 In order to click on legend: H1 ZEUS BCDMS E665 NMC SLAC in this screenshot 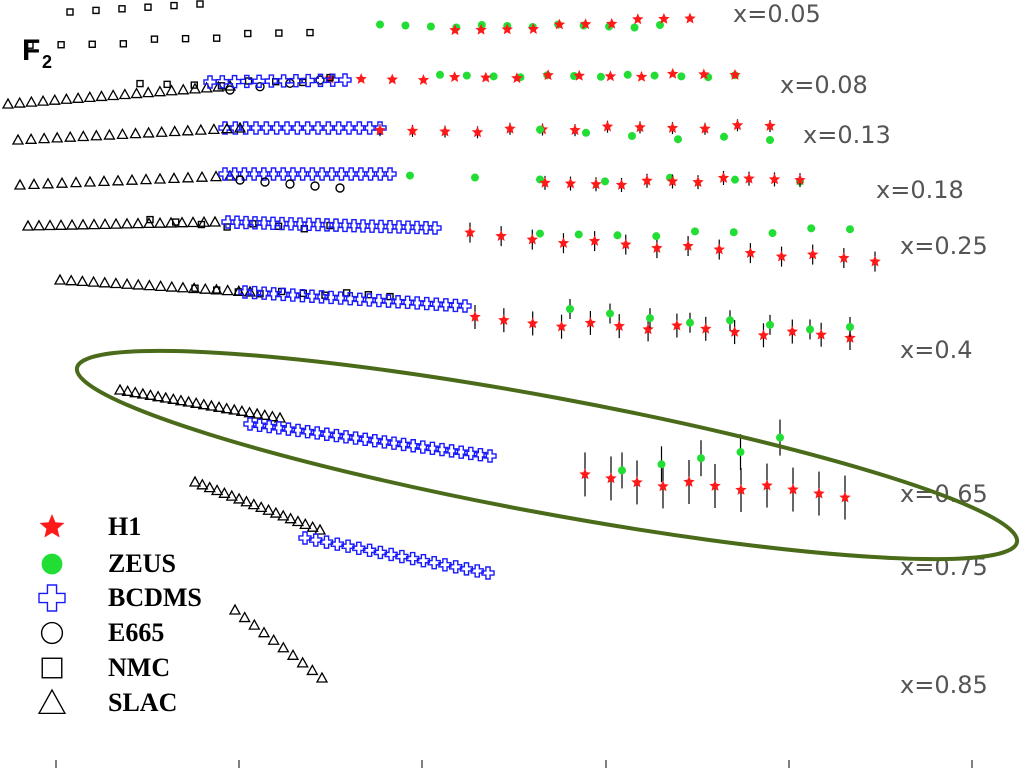, I will do `click(119, 614)`.